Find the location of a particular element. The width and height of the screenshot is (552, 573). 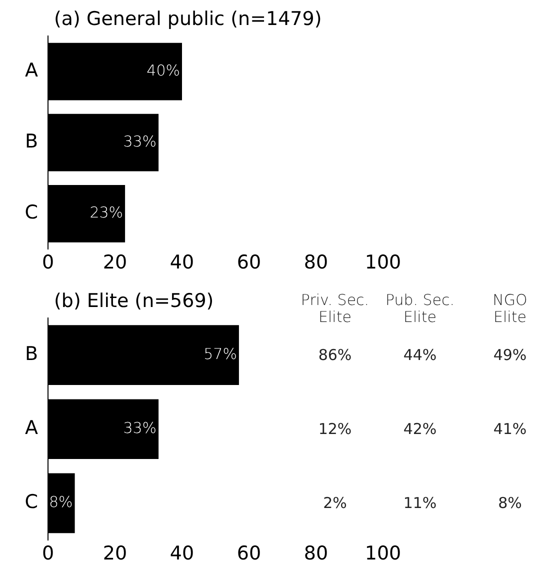

text: 2% is located at coordinates (335, 503).